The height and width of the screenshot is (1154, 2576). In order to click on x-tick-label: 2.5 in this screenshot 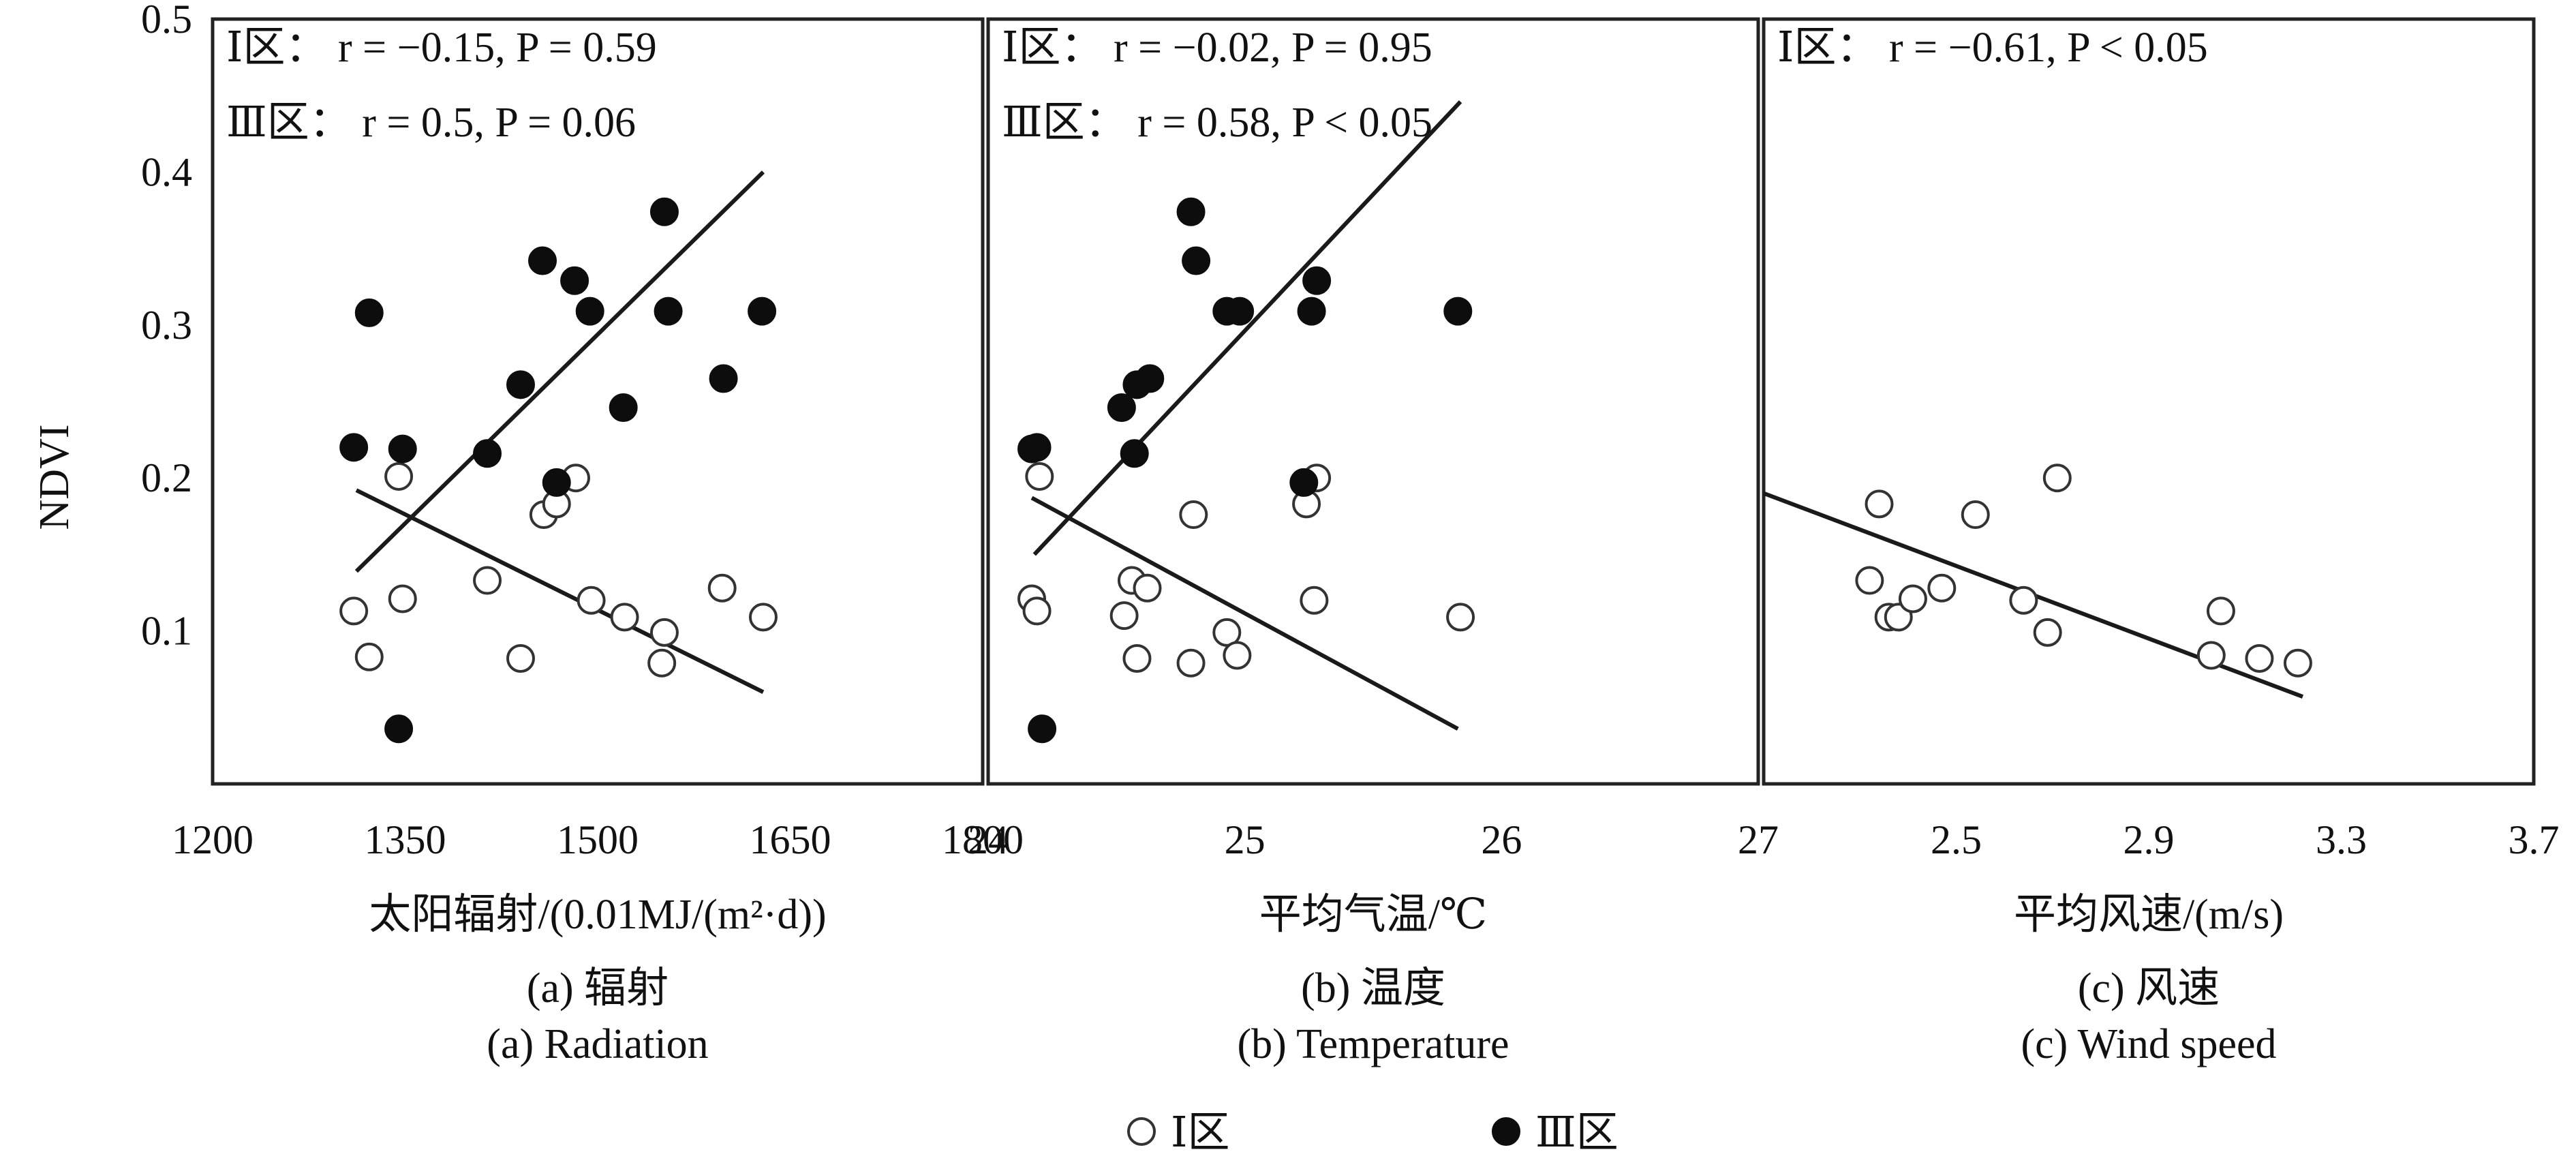, I will do `click(1957, 839)`.